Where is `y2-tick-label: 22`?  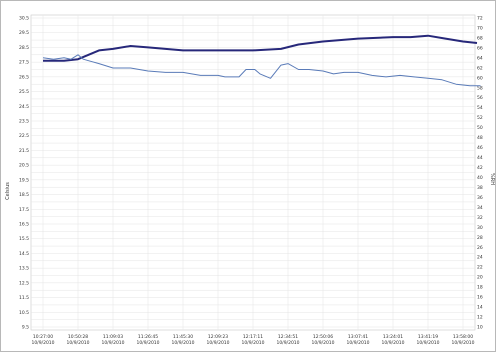 y2-tick-label: 22 is located at coordinates (480, 268).